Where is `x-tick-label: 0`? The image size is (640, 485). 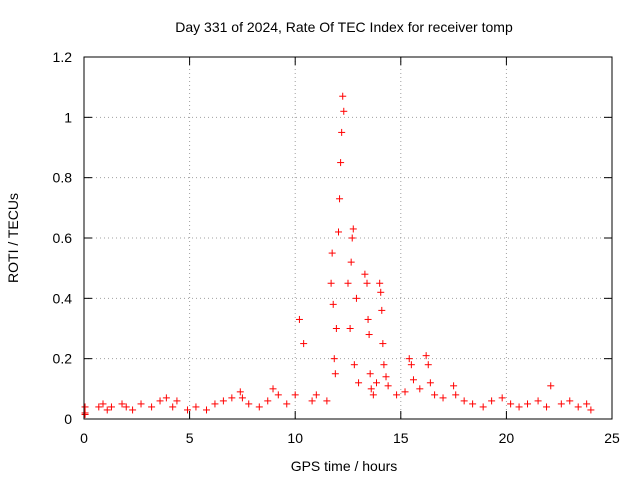 x-tick-label: 0 is located at coordinates (84, 438).